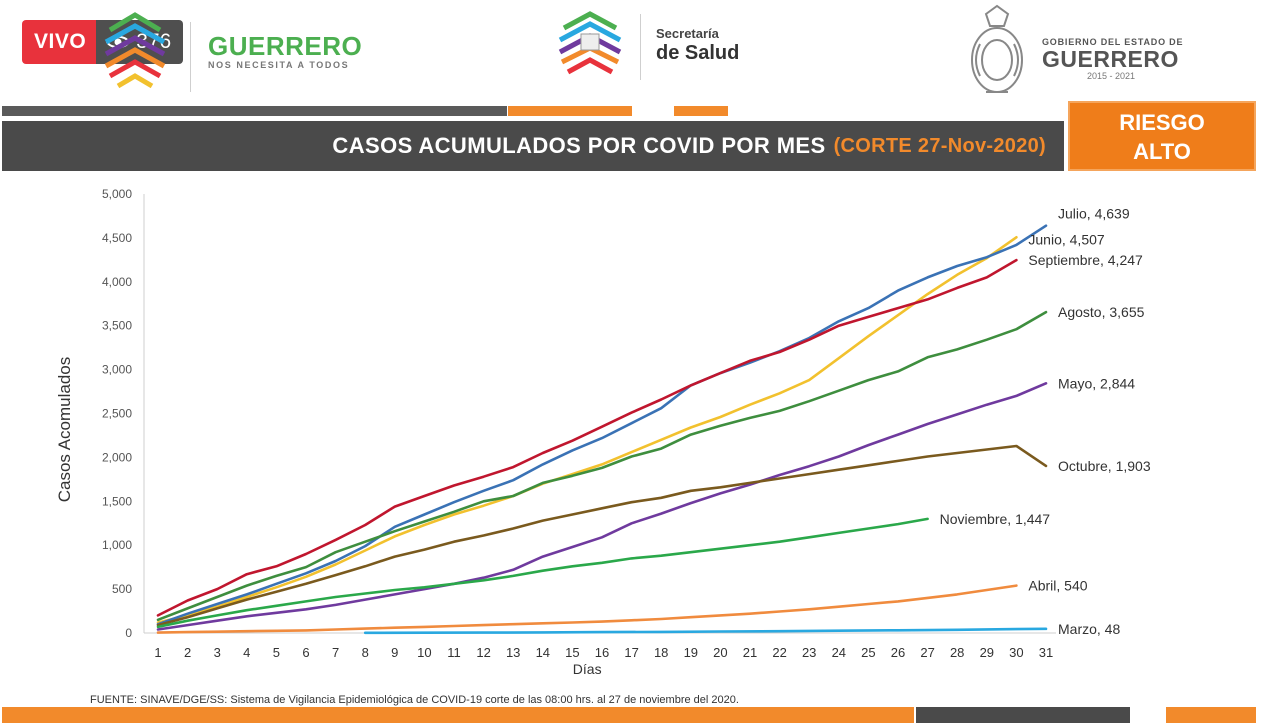  What do you see at coordinates (276, 652) in the screenshot?
I see `x-tick-label: 5` at bounding box center [276, 652].